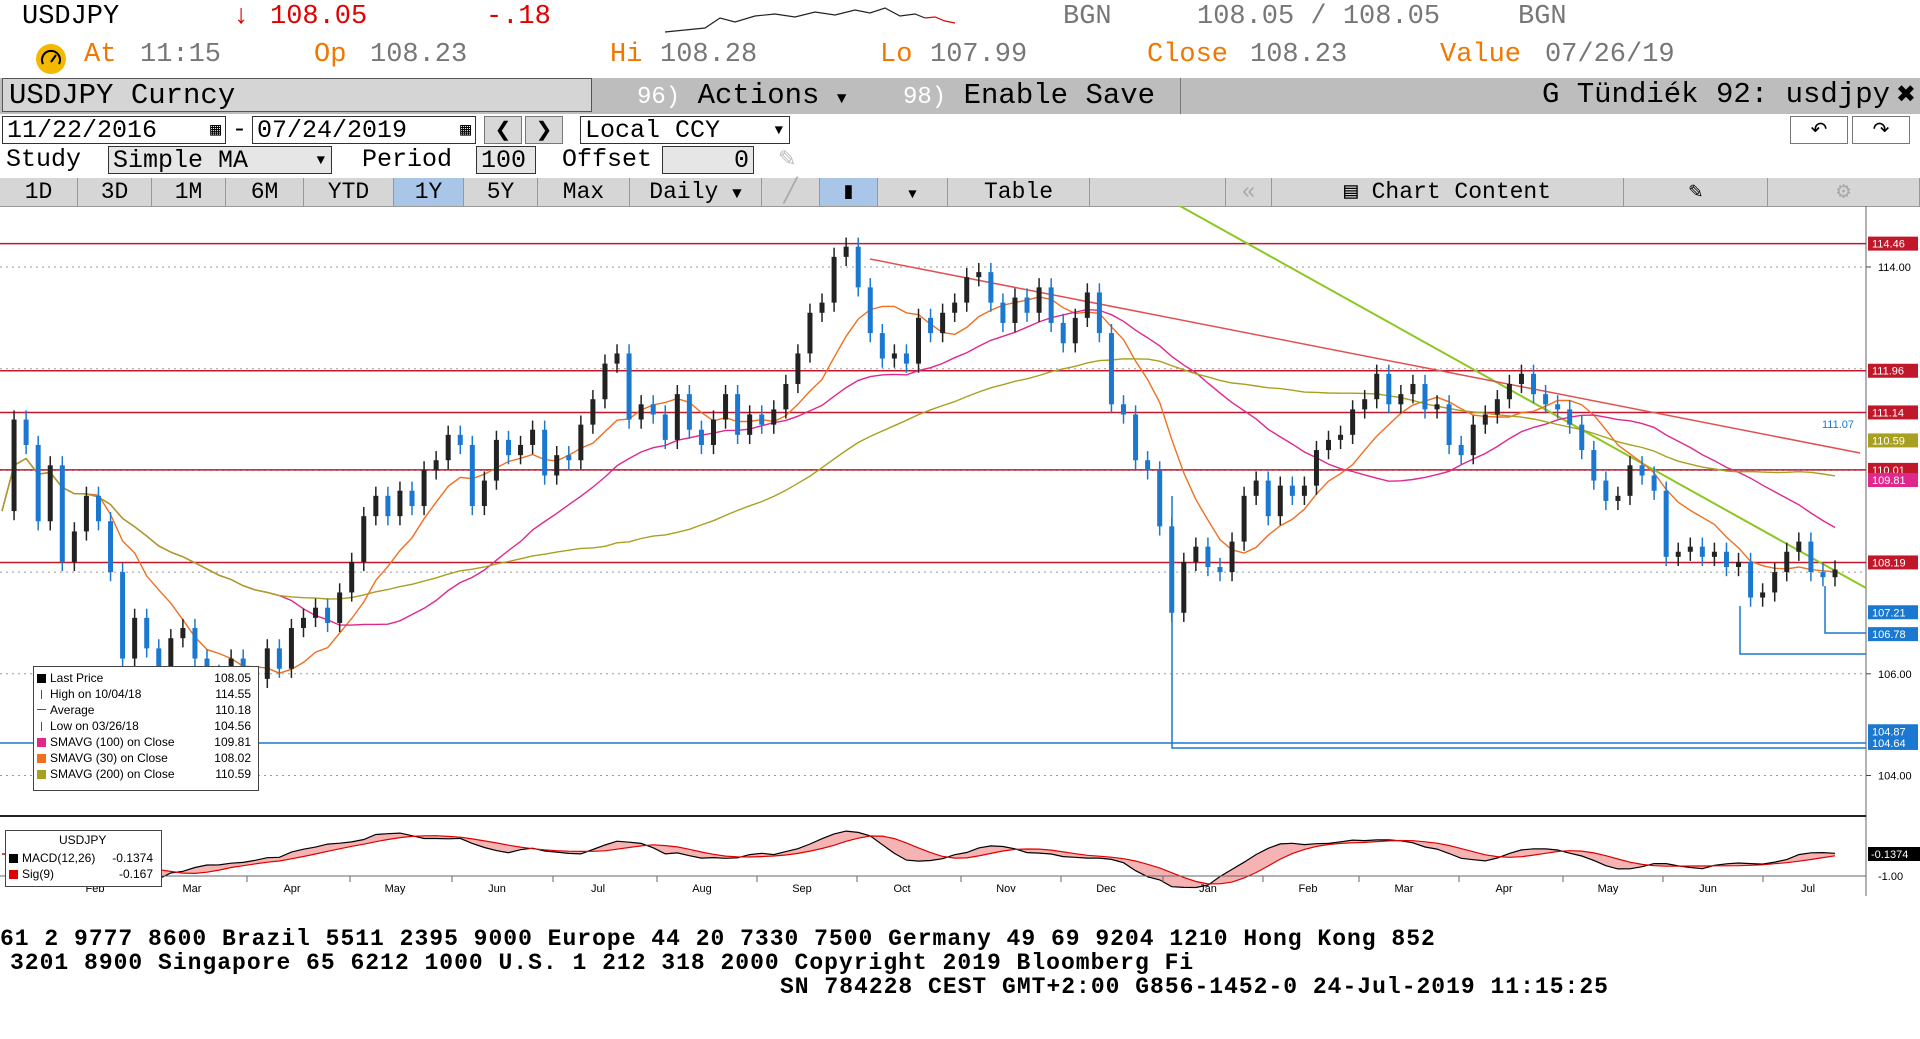 The image size is (1920, 1039). Describe the element at coordinates (115, 192) in the screenshot. I see `tab-3d: 3D` at that location.